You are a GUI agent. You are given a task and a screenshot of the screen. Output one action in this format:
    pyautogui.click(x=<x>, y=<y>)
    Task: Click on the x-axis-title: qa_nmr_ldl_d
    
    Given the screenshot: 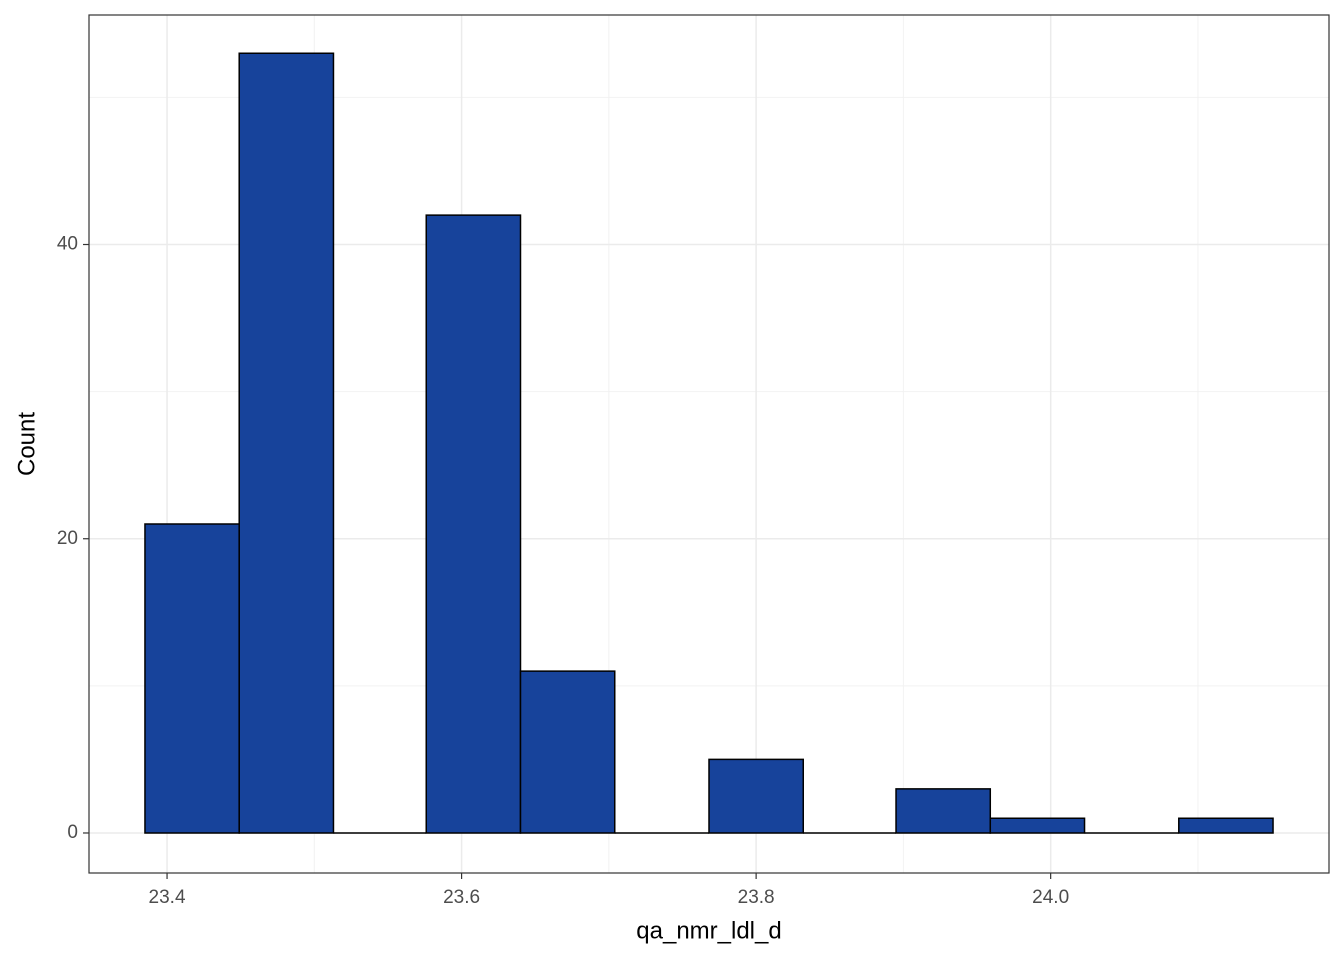 What is the action you would take?
    pyautogui.click(x=708, y=930)
    